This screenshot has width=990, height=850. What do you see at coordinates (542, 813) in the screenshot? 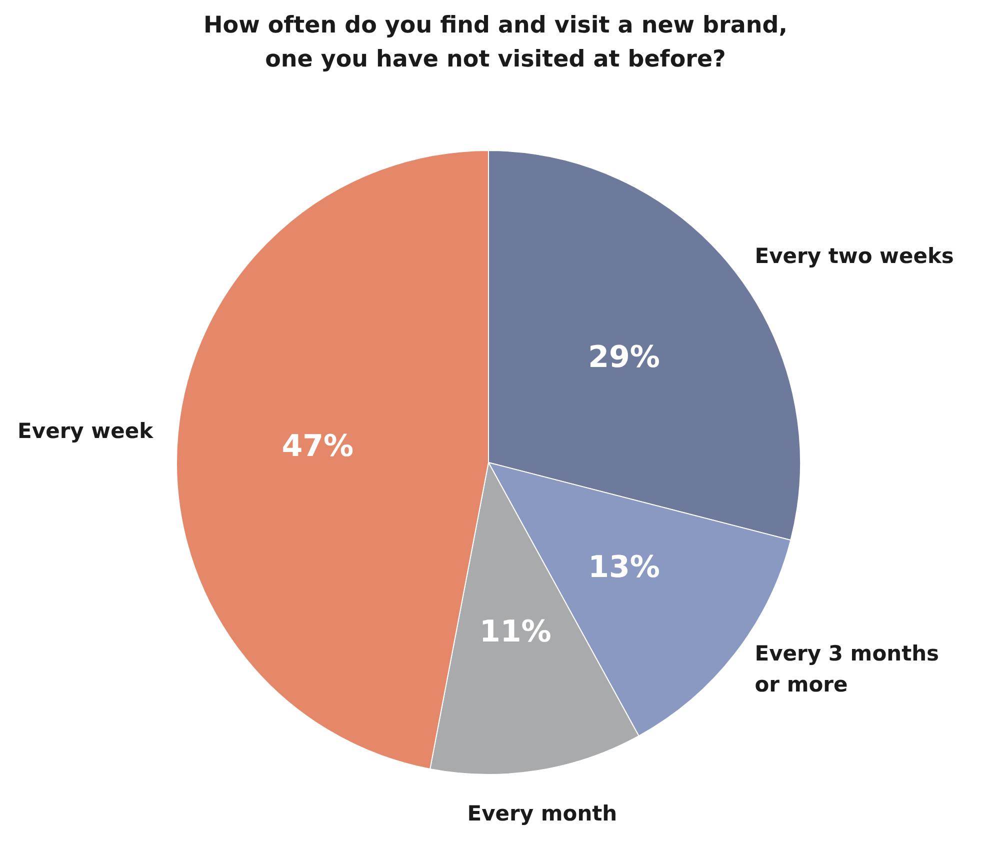
I see `slice-label: Every month` at bounding box center [542, 813].